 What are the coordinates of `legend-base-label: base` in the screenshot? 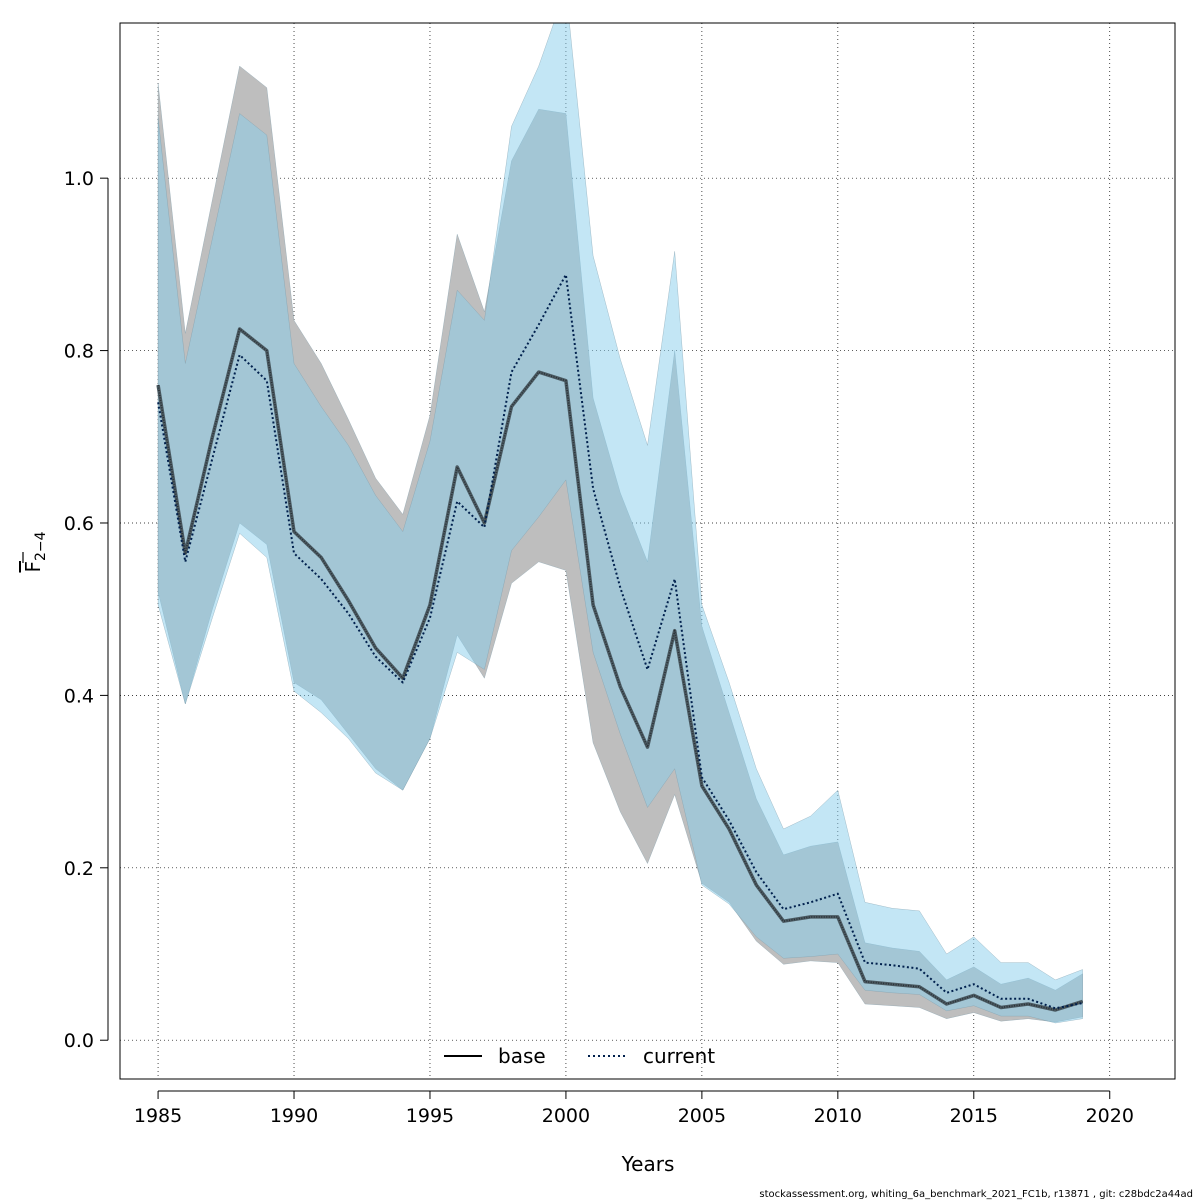 It's located at (522, 1056).